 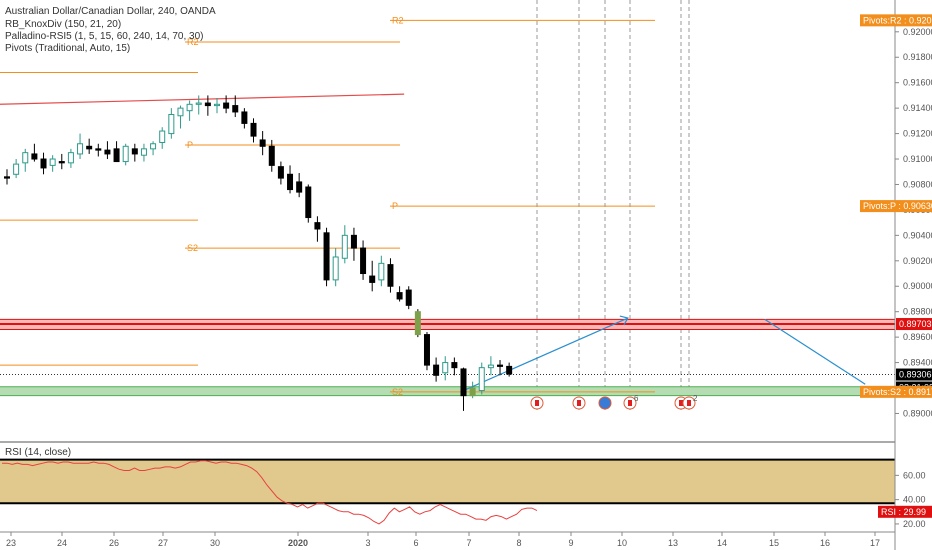 I want to click on time-tick-label: 17, so click(x=875, y=543).